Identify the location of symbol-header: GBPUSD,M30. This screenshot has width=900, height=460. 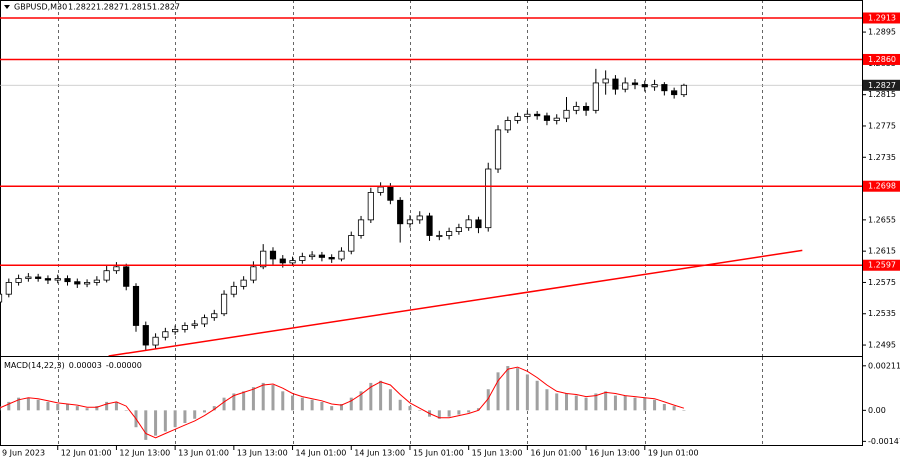
(40, 7).